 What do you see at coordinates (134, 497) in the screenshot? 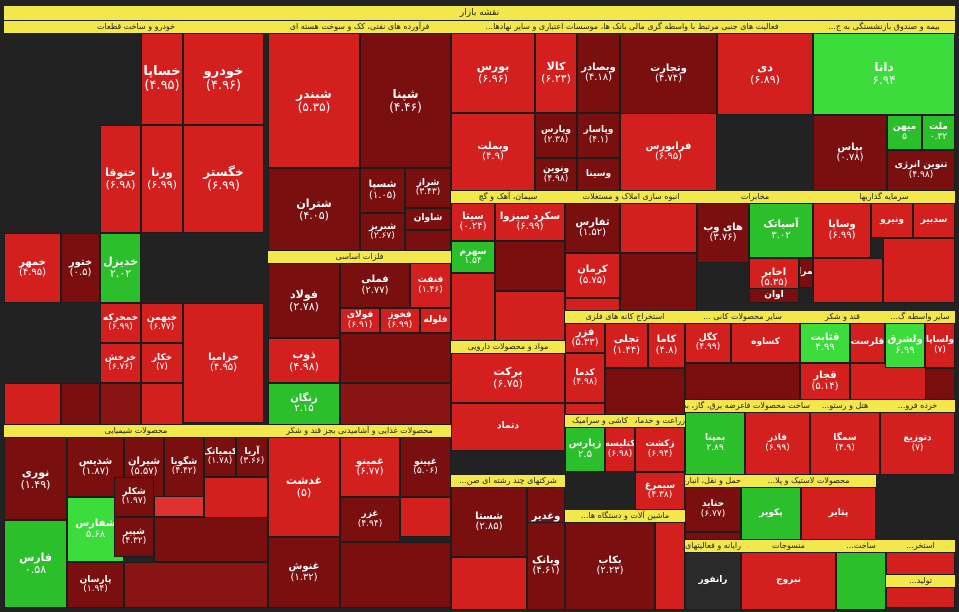
I see `ticker-tile: شکلر (۱.۹۷)` at bounding box center [134, 497].